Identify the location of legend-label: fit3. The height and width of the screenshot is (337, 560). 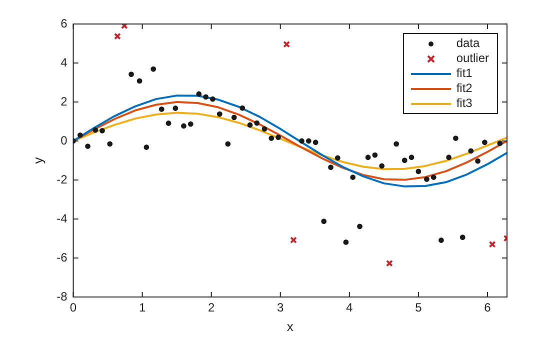
(464, 103).